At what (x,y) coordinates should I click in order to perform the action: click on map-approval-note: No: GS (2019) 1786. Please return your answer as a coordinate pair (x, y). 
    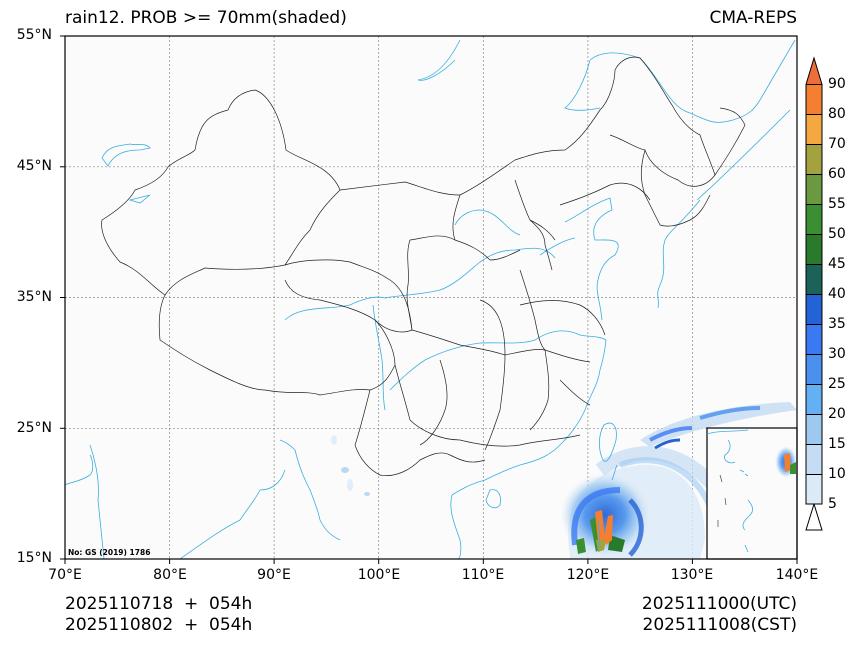
    Looking at the image, I should click on (109, 552).